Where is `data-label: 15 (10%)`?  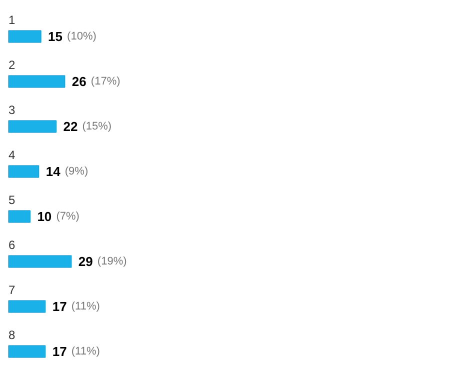
data-label: 15 (10%) is located at coordinates (72, 36).